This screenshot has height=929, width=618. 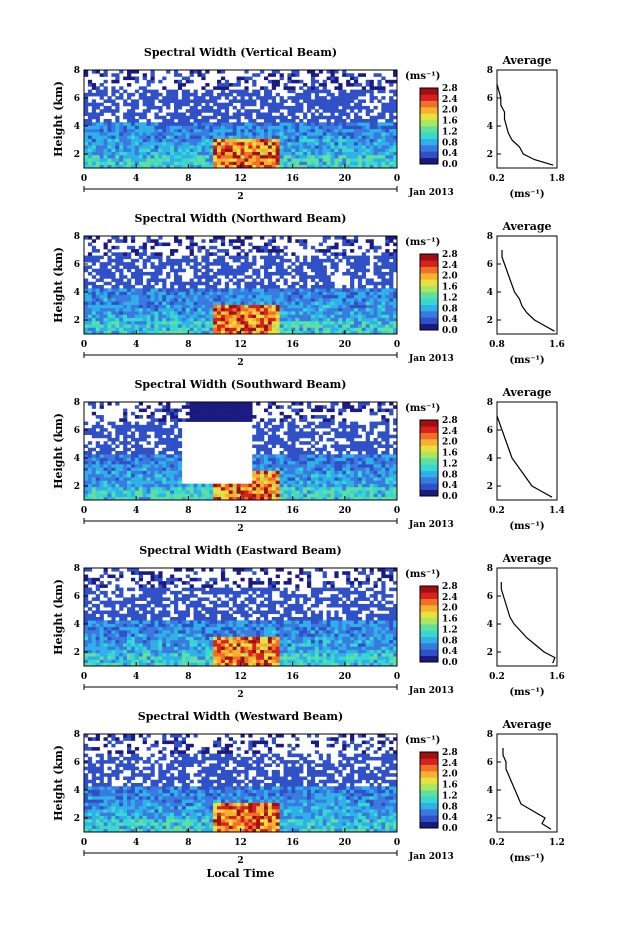 What do you see at coordinates (58, 285) in the screenshot?
I see `y-axis-label: Height (km)` at bounding box center [58, 285].